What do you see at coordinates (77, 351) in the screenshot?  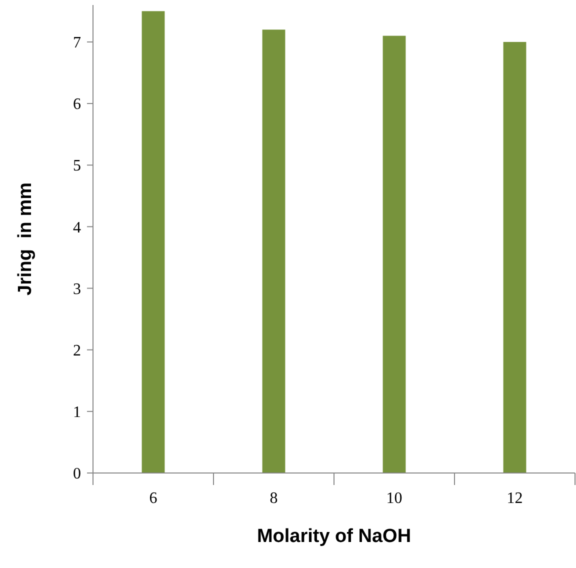 I see `y-tick-label: 2` at bounding box center [77, 351].